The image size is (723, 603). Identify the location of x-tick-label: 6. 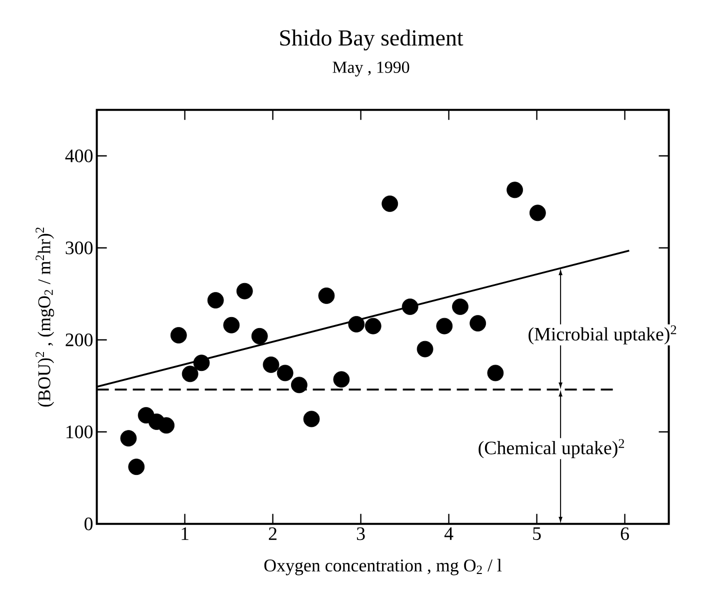
(624, 533).